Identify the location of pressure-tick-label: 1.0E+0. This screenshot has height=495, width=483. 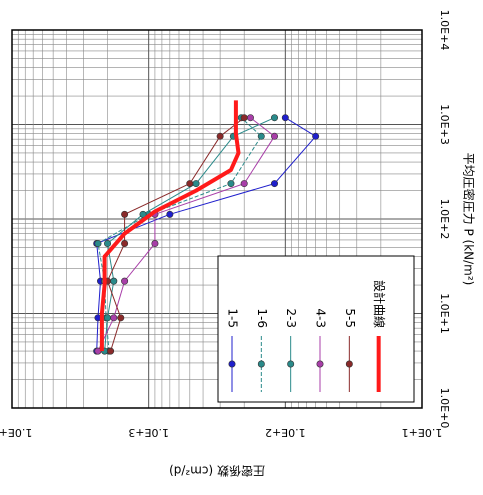
(444, 408).